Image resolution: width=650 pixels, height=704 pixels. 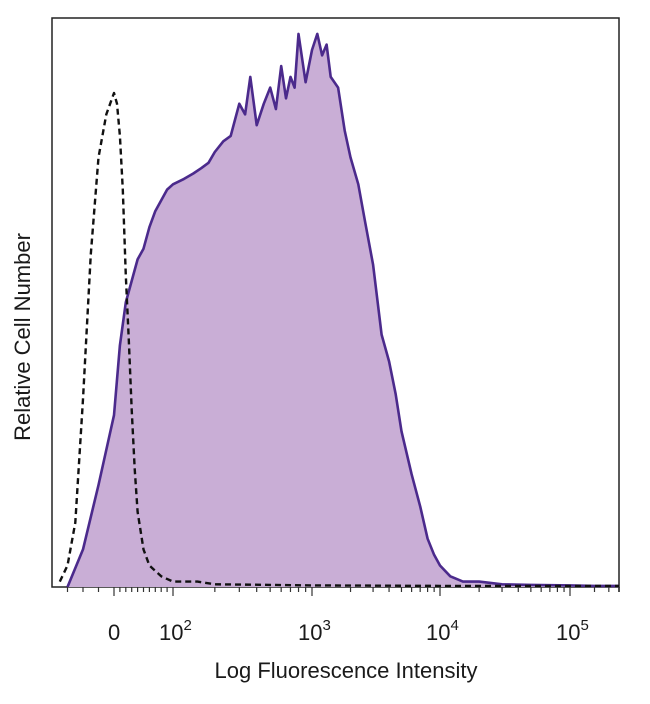 What do you see at coordinates (314, 631) in the screenshot?
I see `x-tick-label: 10³` at bounding box center [314, 631].